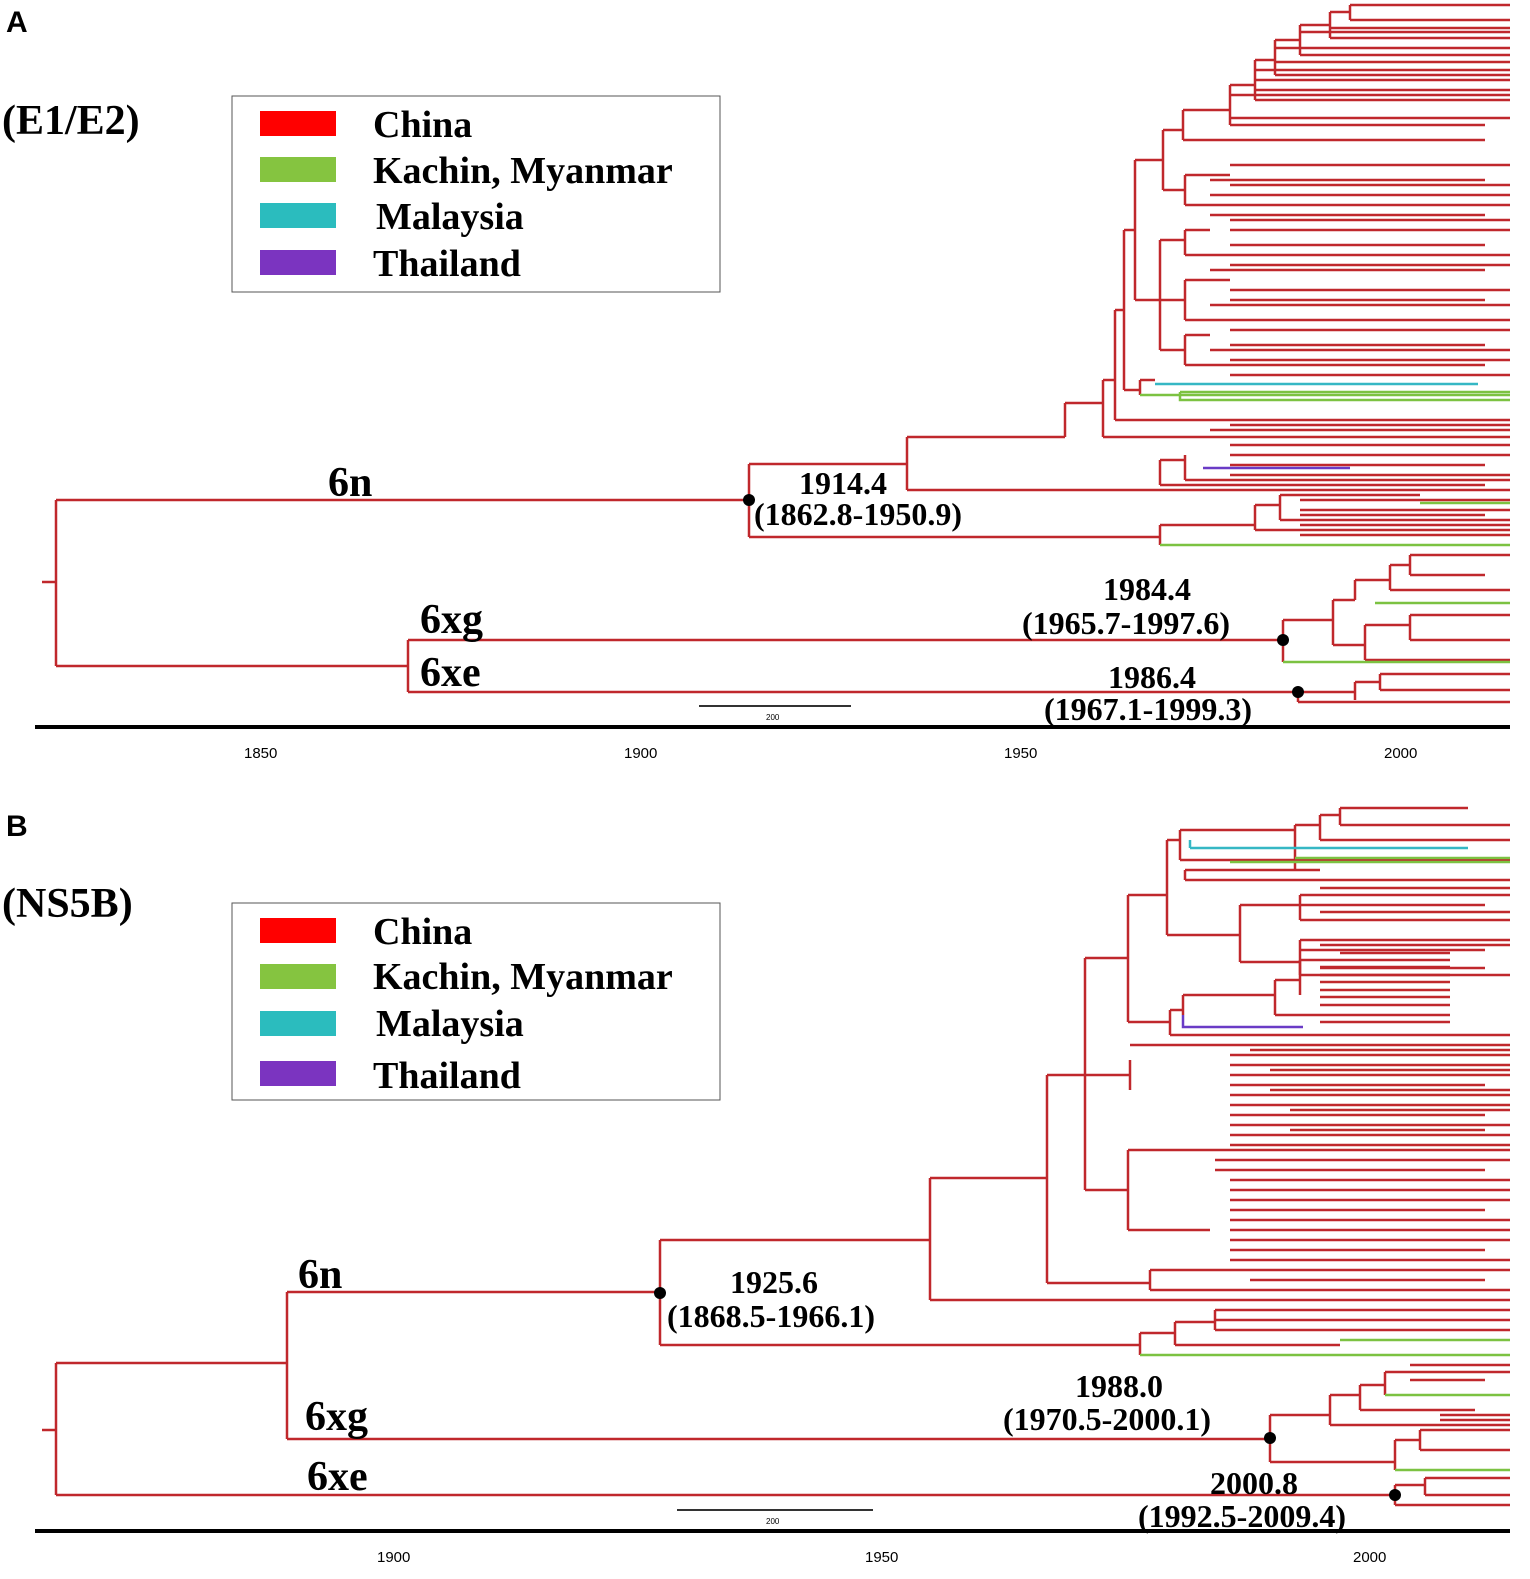  I want to click on panel-a-letter: A, so click(17, 22).